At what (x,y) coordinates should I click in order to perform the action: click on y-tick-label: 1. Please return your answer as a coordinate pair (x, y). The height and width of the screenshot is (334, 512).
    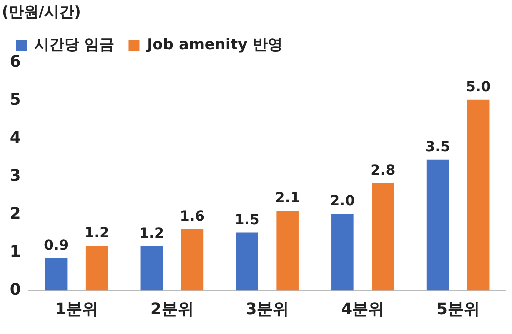
    Looking at the image, I should click on (16, 251).